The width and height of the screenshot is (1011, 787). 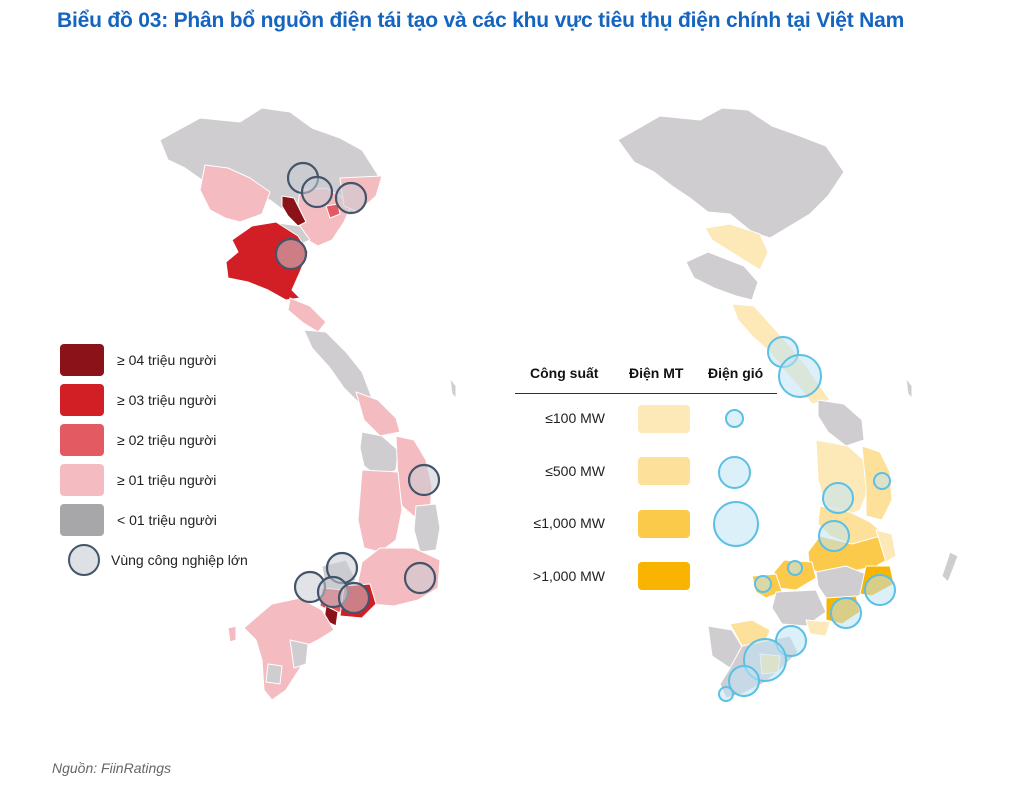 What do you see at coordinates (569, 576) in the screenshot?
I see `legend-capacity-label: >1,000 MW` at bounding box center [569, 576].